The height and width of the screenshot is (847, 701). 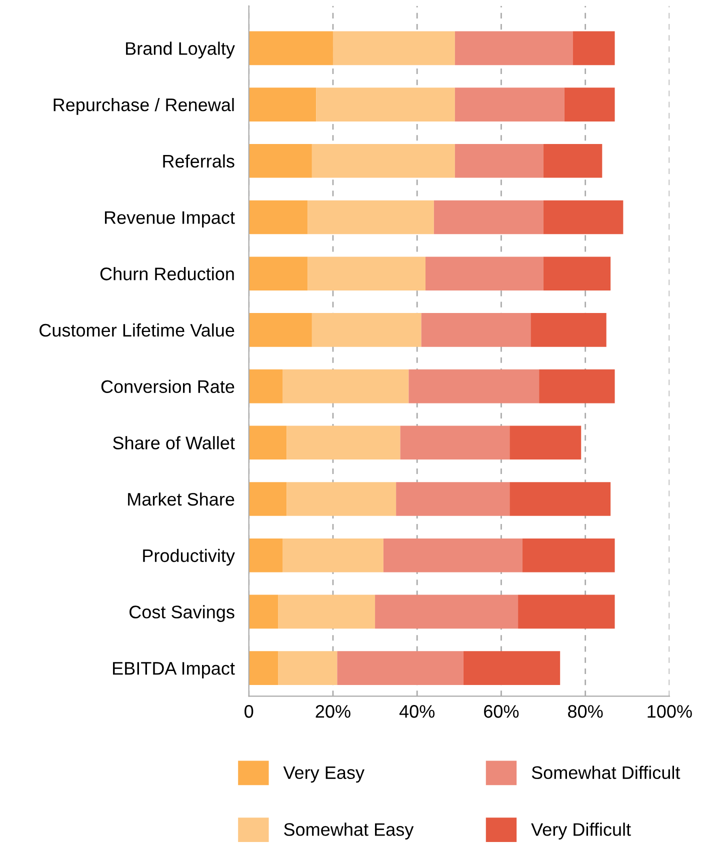 What do you see at coordinates (323, 774) in the screenshot?
I see `legend-label: Very Easy` at bounding box center [323, 774].